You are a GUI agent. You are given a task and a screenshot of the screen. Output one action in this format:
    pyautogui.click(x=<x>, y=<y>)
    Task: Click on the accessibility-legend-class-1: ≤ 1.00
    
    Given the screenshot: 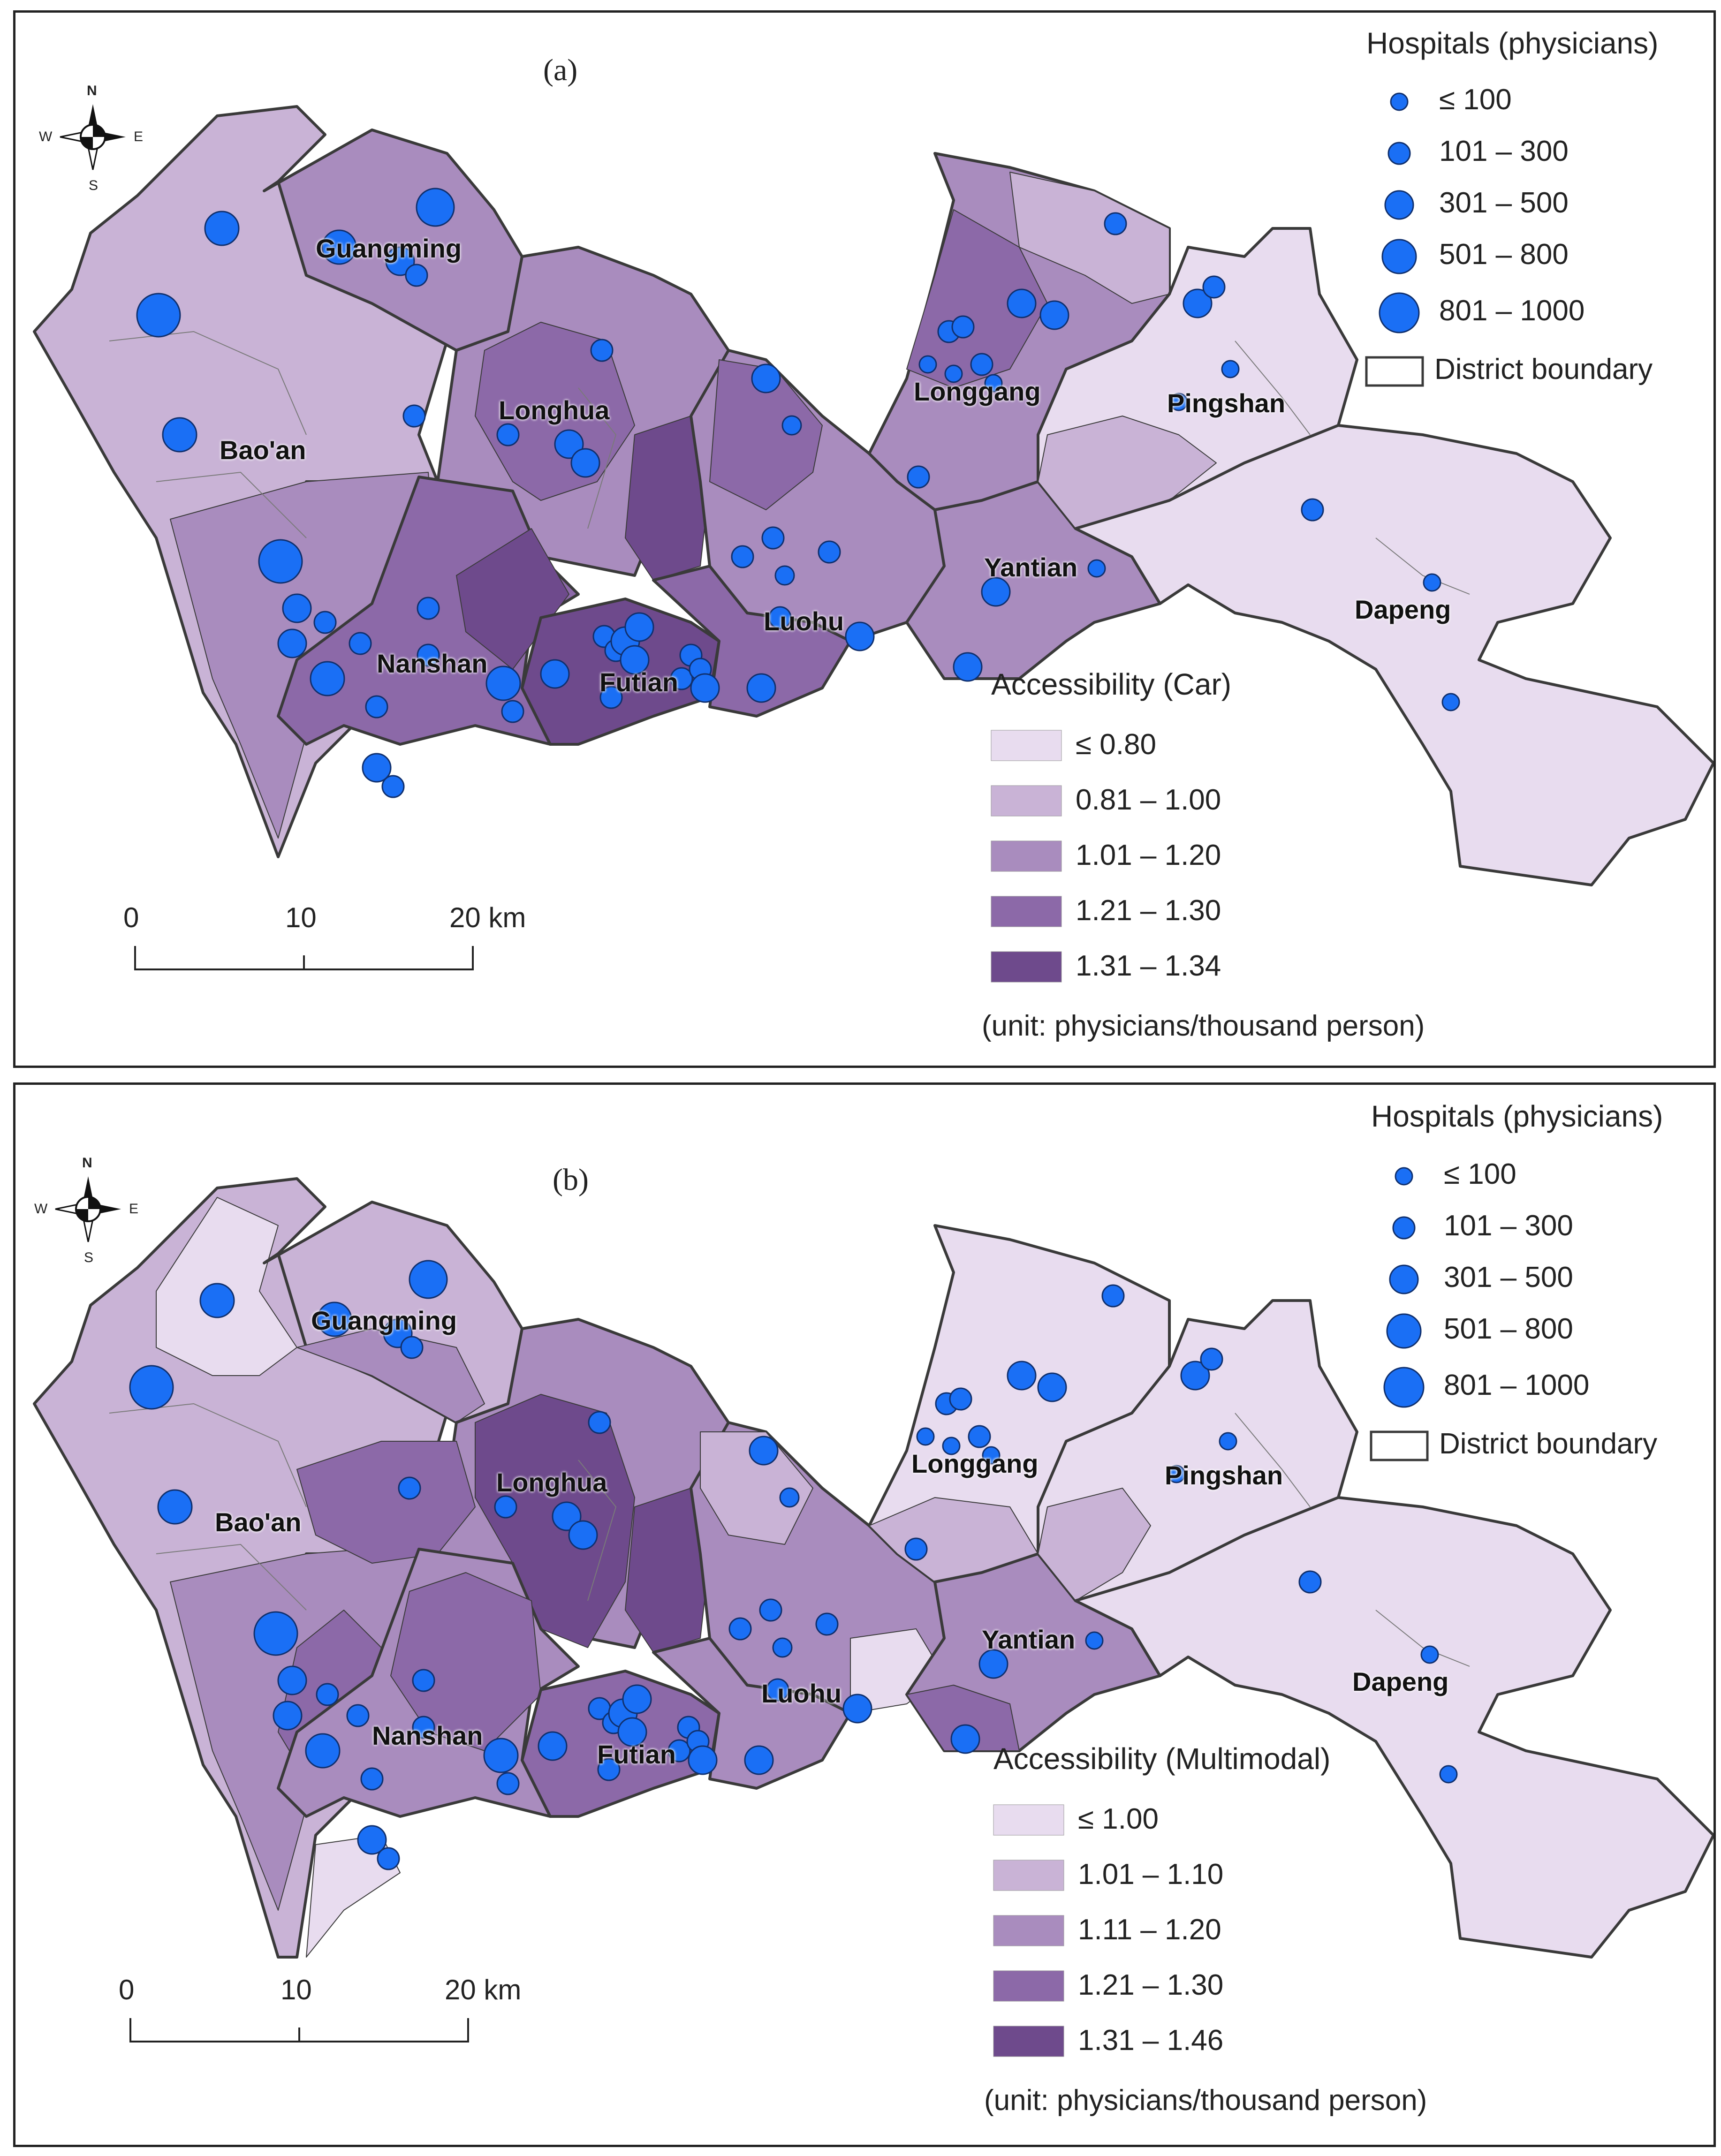 What is the action you would take?
    pyautogui.click(x=1118, y=1819)
    